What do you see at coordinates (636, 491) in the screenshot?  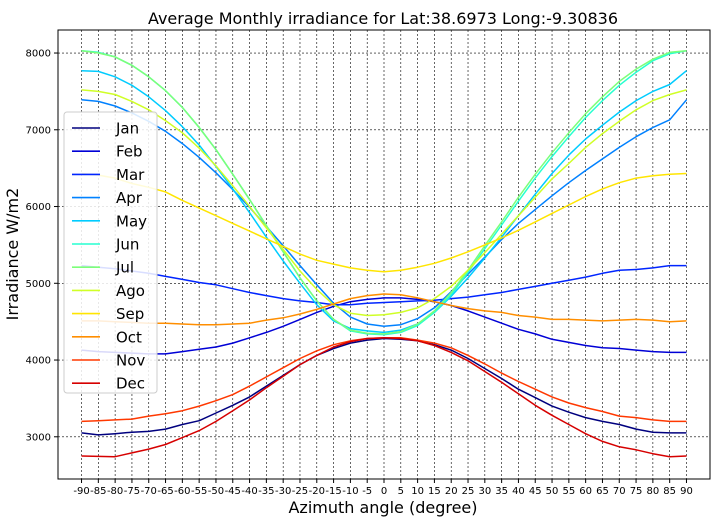 I see `x-tick-label: 75` at bounding box center [636, 491].